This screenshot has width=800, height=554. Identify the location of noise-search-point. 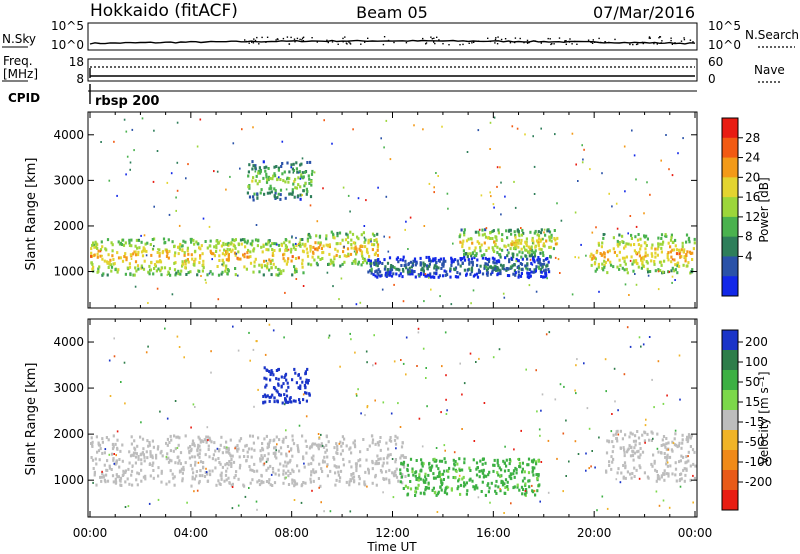
(332, 42).